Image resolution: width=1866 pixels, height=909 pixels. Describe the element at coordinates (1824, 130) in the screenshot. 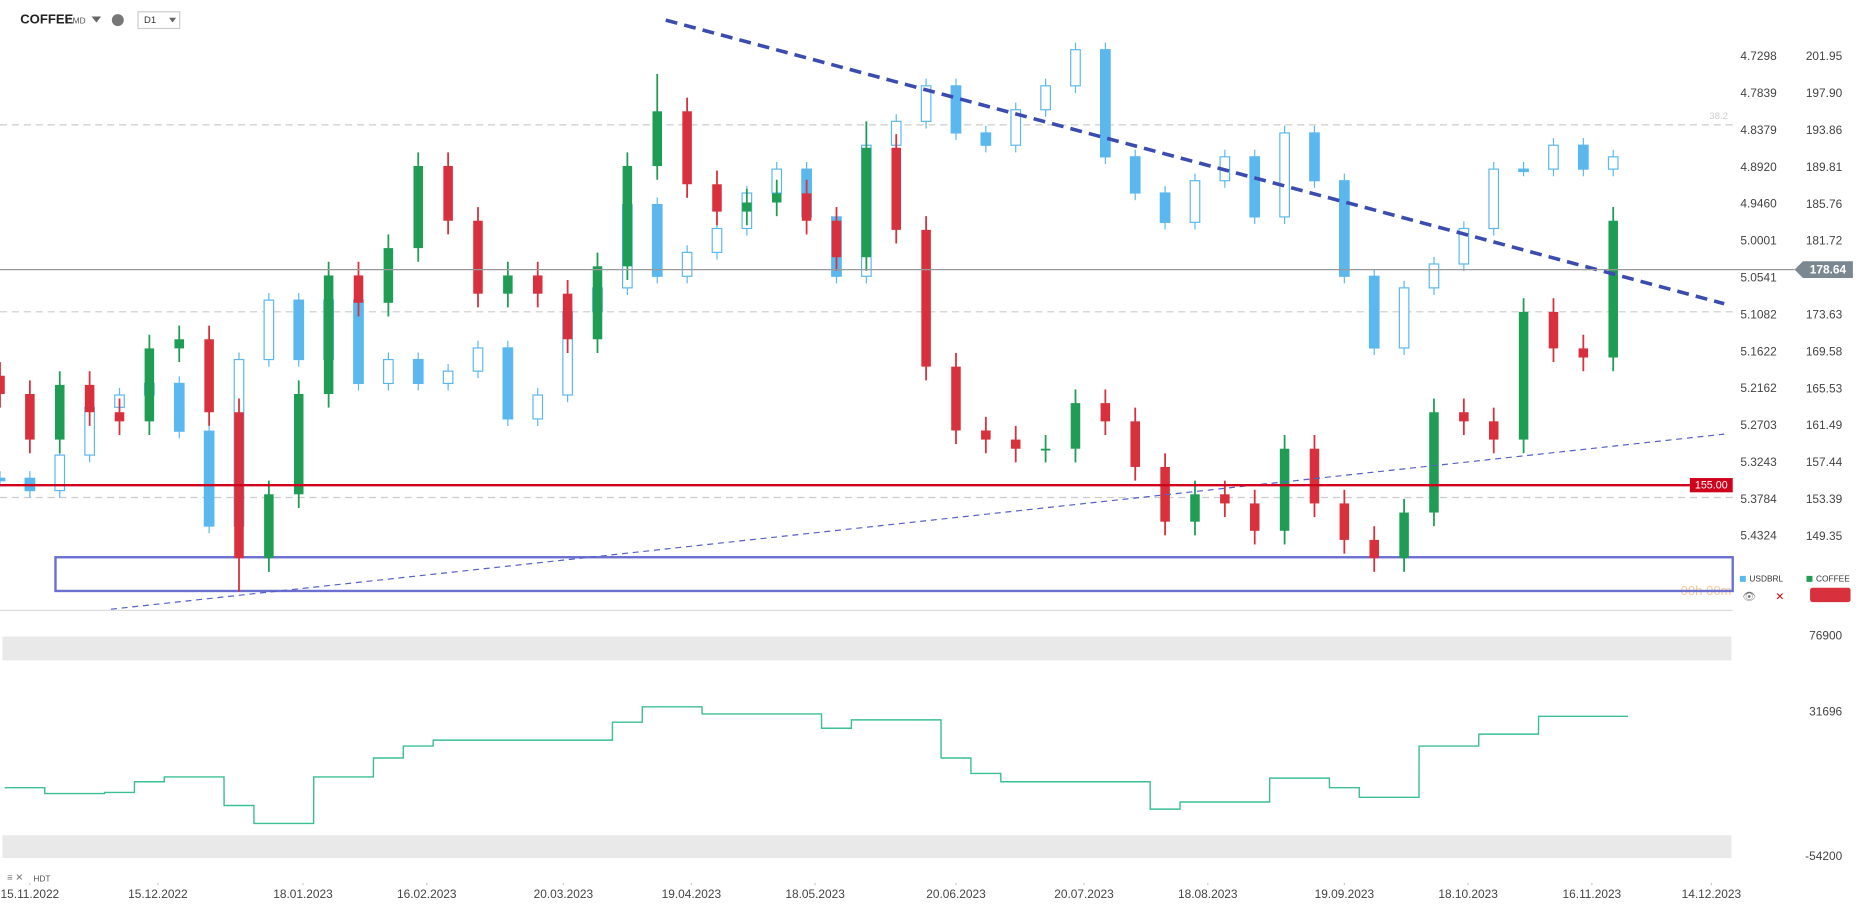

I see `y-tick-label: 193.86` at that location.